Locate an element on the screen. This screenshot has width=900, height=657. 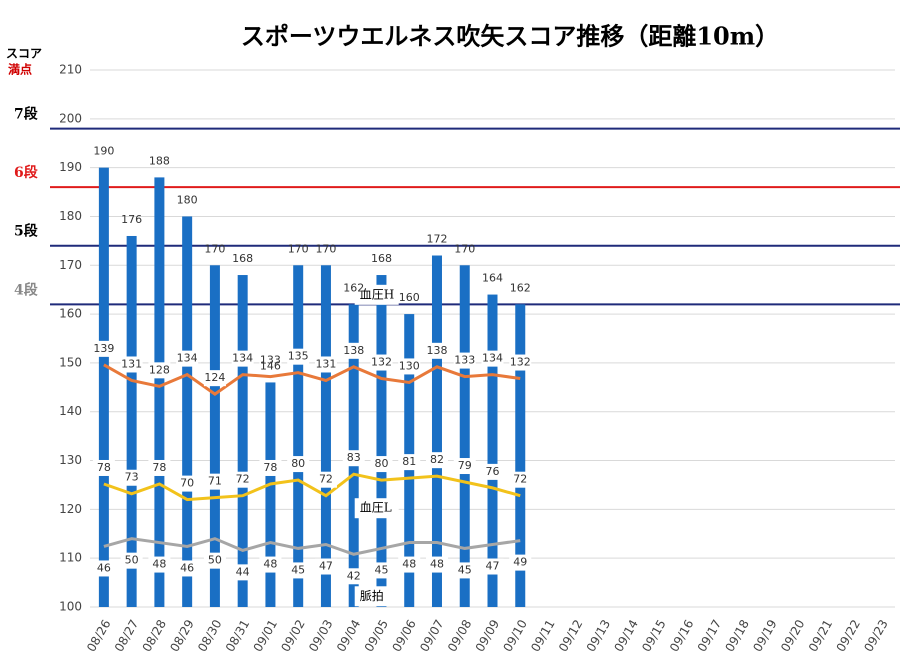
series-name-label: 脈拍 is located at coordinates (372, 595).